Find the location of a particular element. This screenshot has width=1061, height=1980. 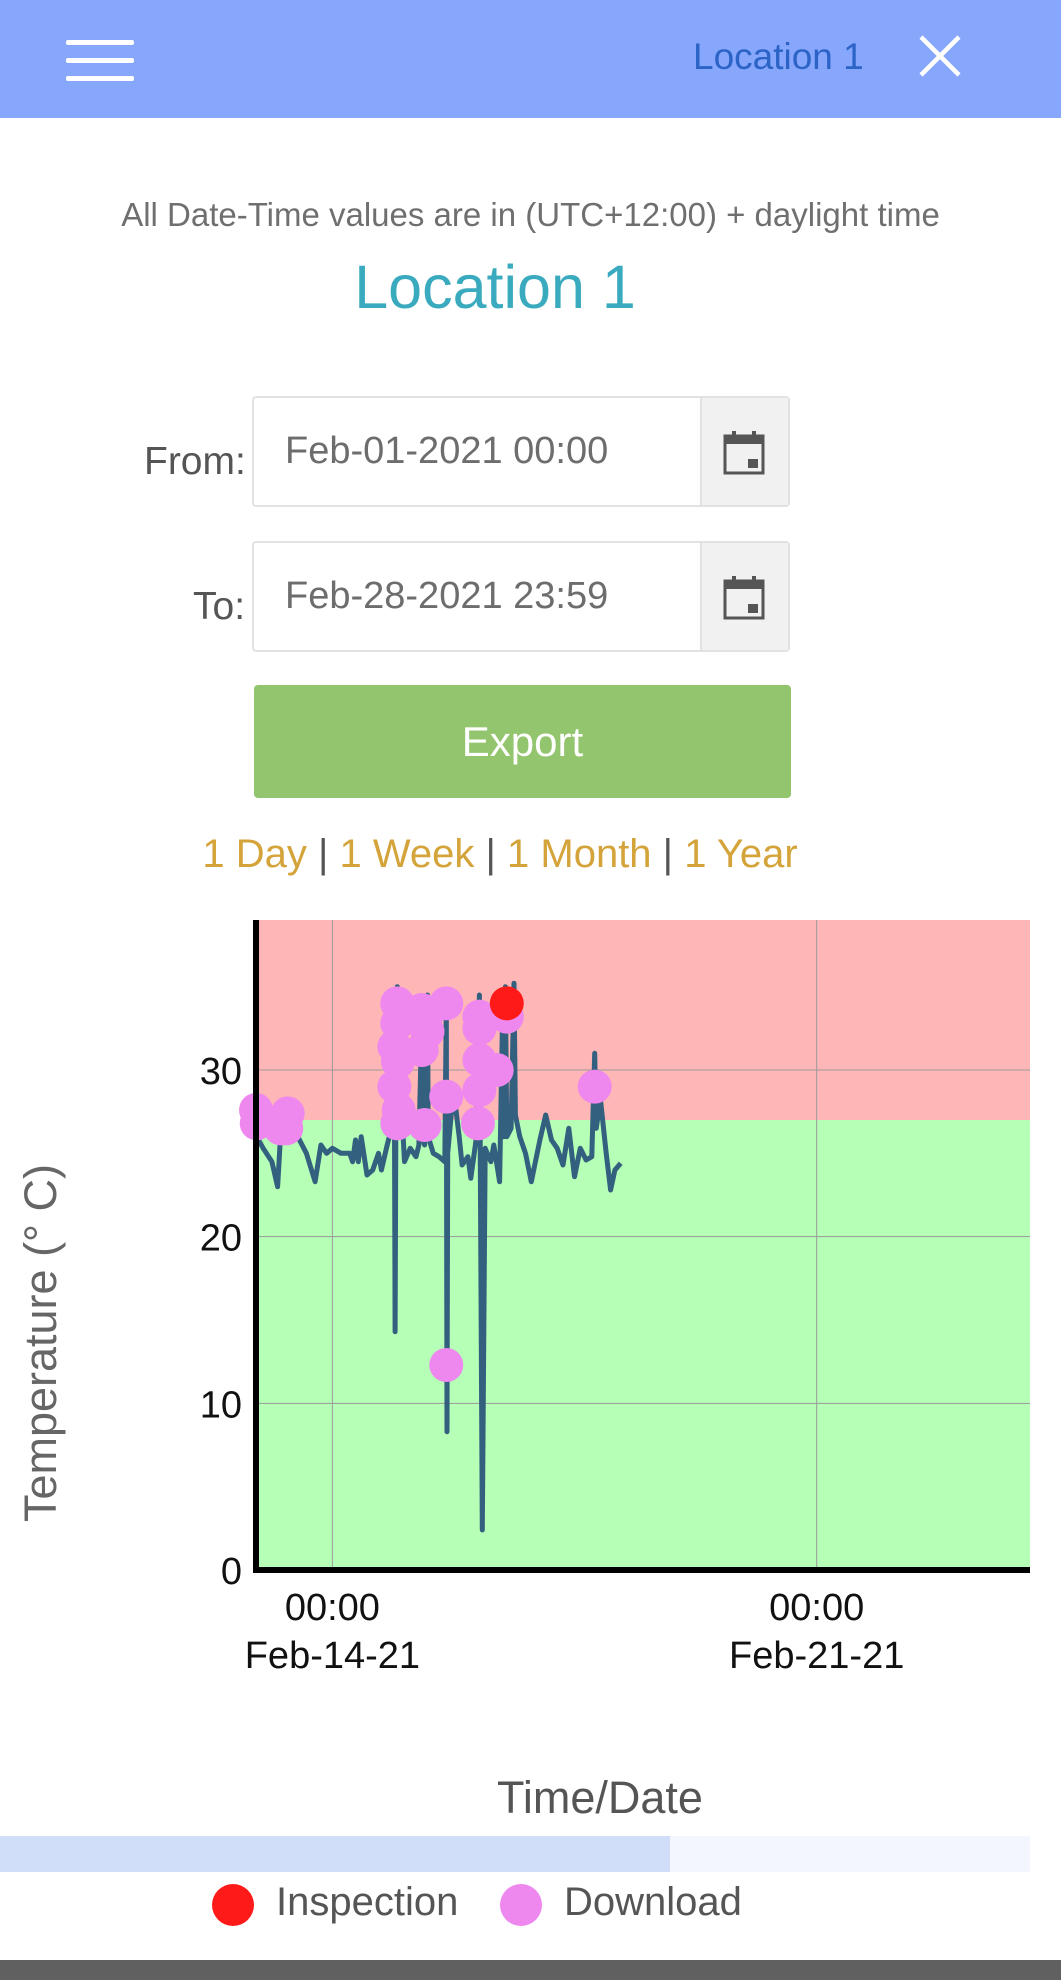

chart-scrollbar is located at coordinates (515, 1854).